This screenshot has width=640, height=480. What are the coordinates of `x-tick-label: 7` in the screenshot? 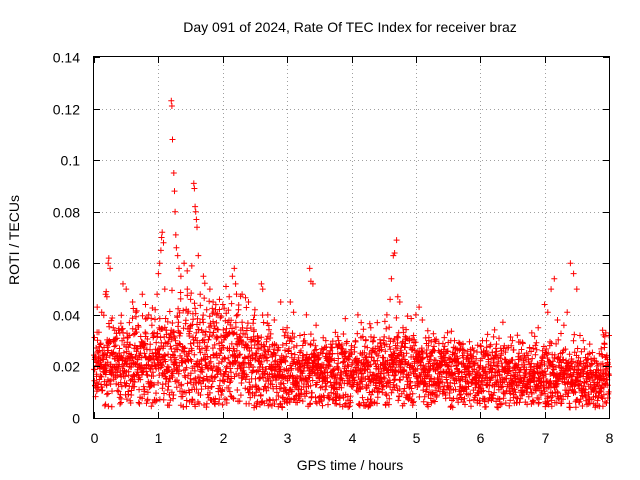 It's located at (546, 438).